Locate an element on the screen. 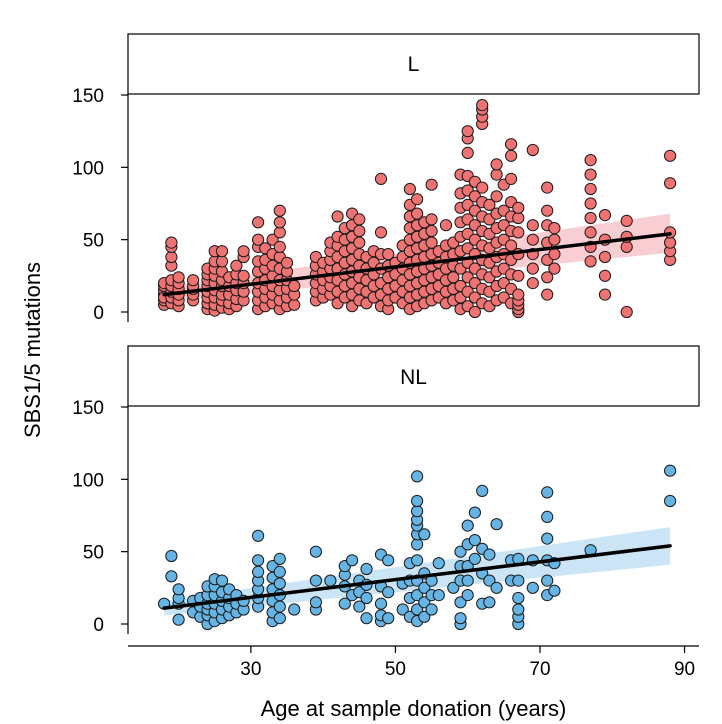 This screenshot has width=722, height=724. fit-line-nl is located at coordinates (417, 577).